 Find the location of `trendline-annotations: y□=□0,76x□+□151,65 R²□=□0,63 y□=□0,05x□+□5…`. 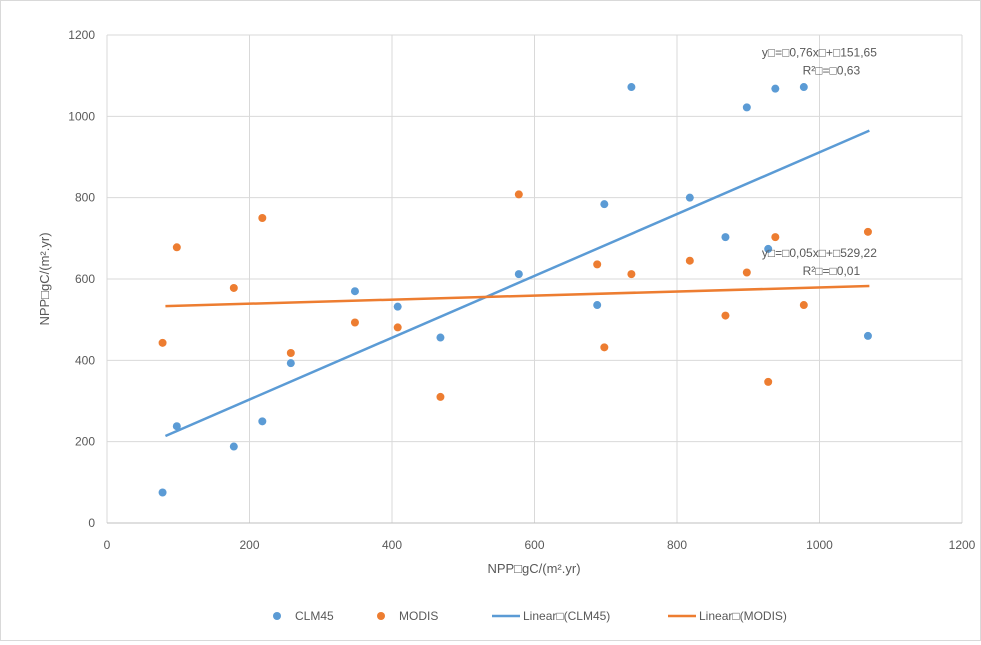

trendline-annotations: y□=□0,76x□+□151,65 R²□=□0,63 y□=□0,05x□+□5… is located at coordinates (819, 162).